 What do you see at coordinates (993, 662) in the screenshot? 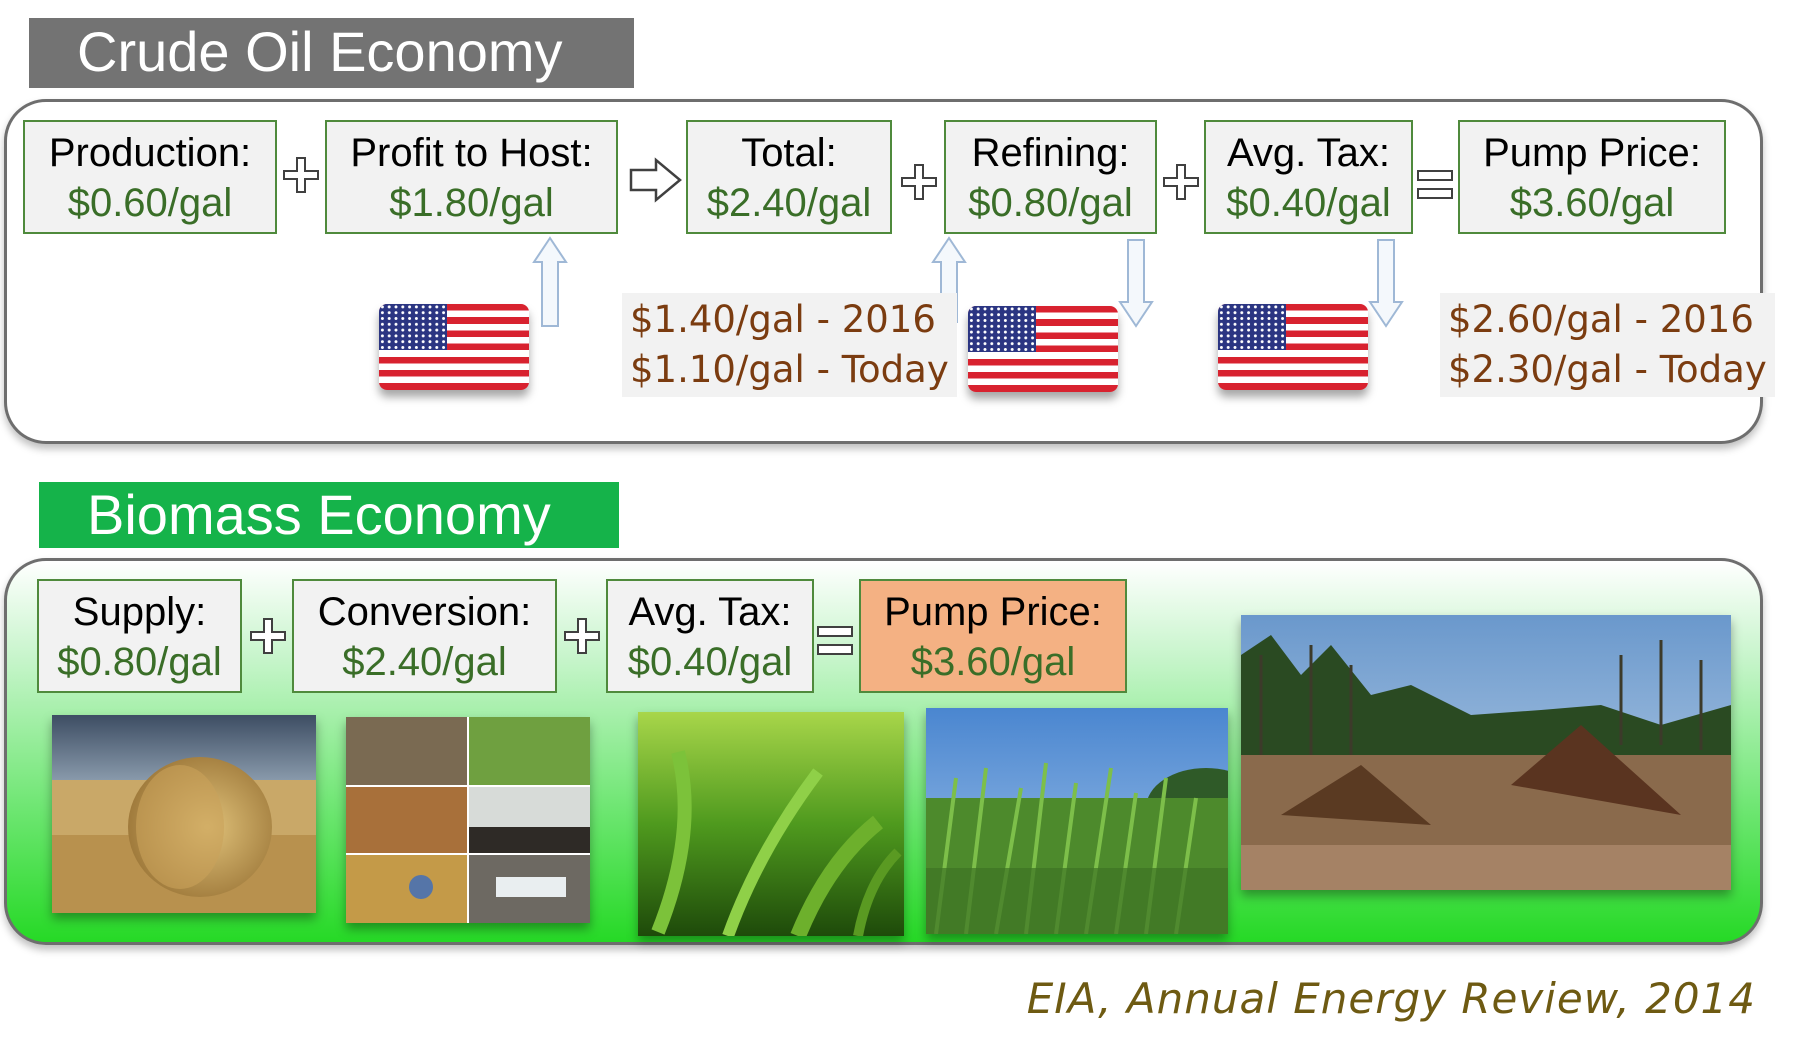
I see `biomass-pump-value: $3.60/gal` at bounding box center [993, 662].